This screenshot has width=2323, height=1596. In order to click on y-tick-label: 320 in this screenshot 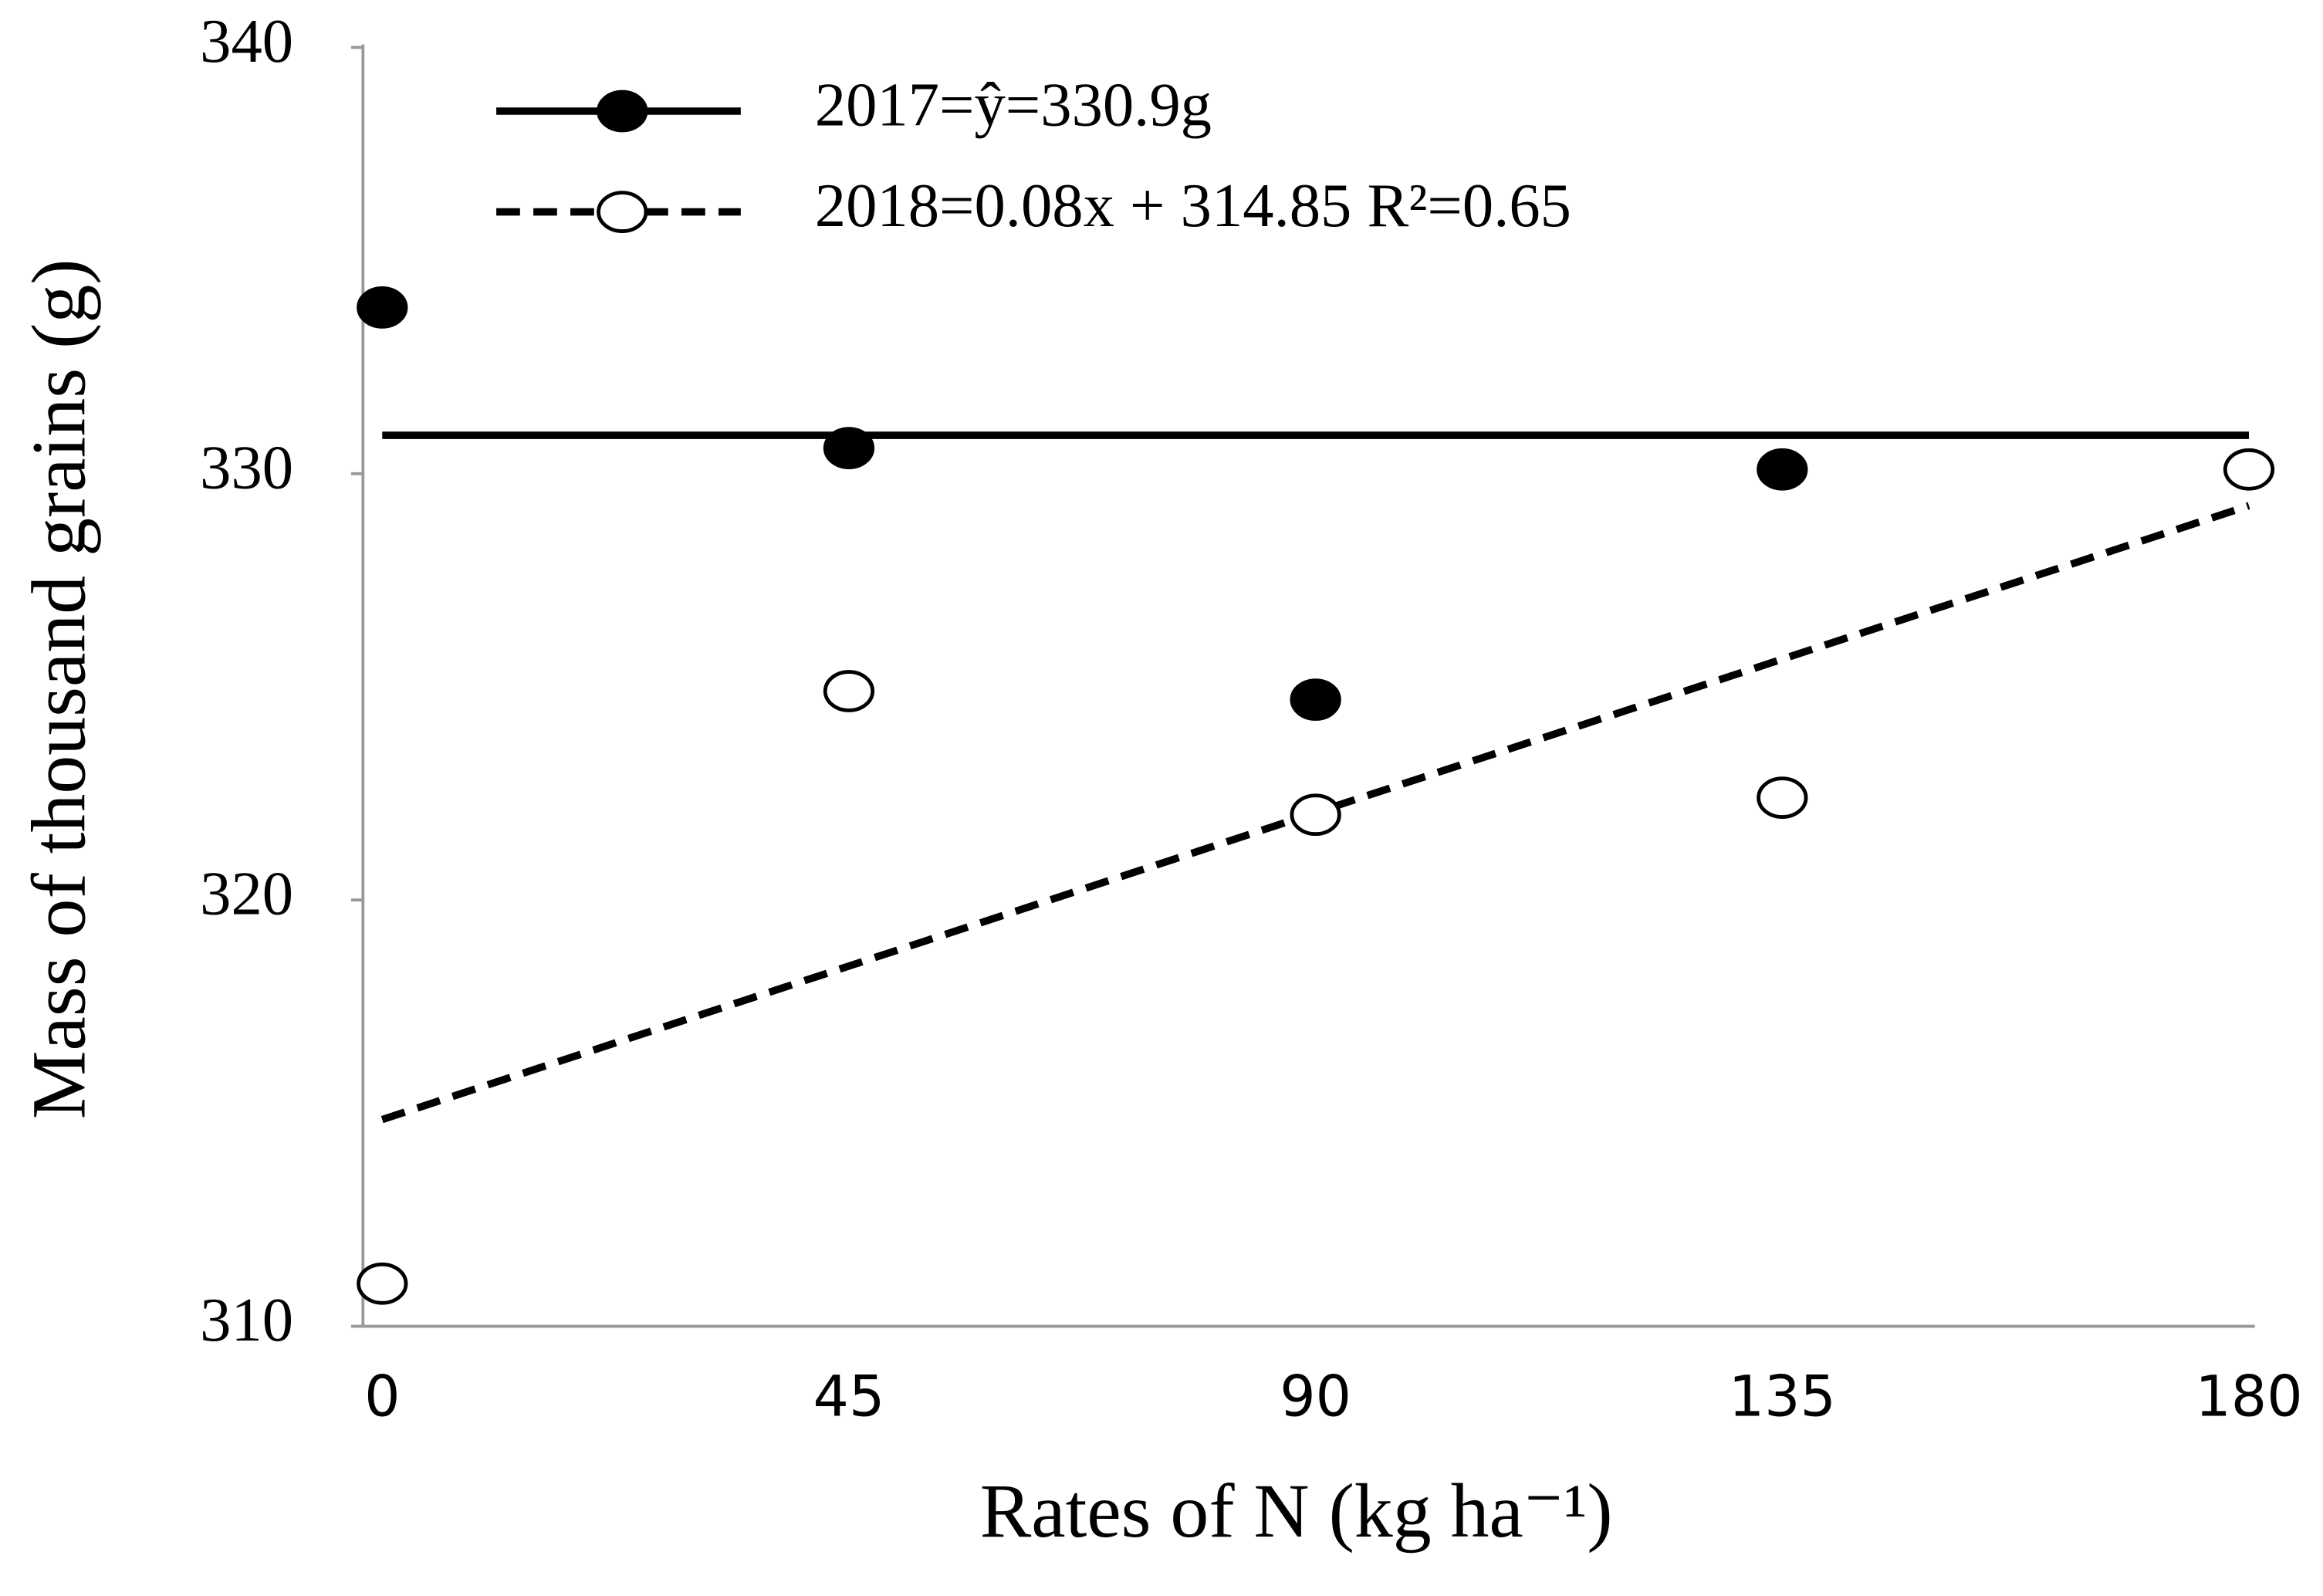, I will do `click(246, 894)`.